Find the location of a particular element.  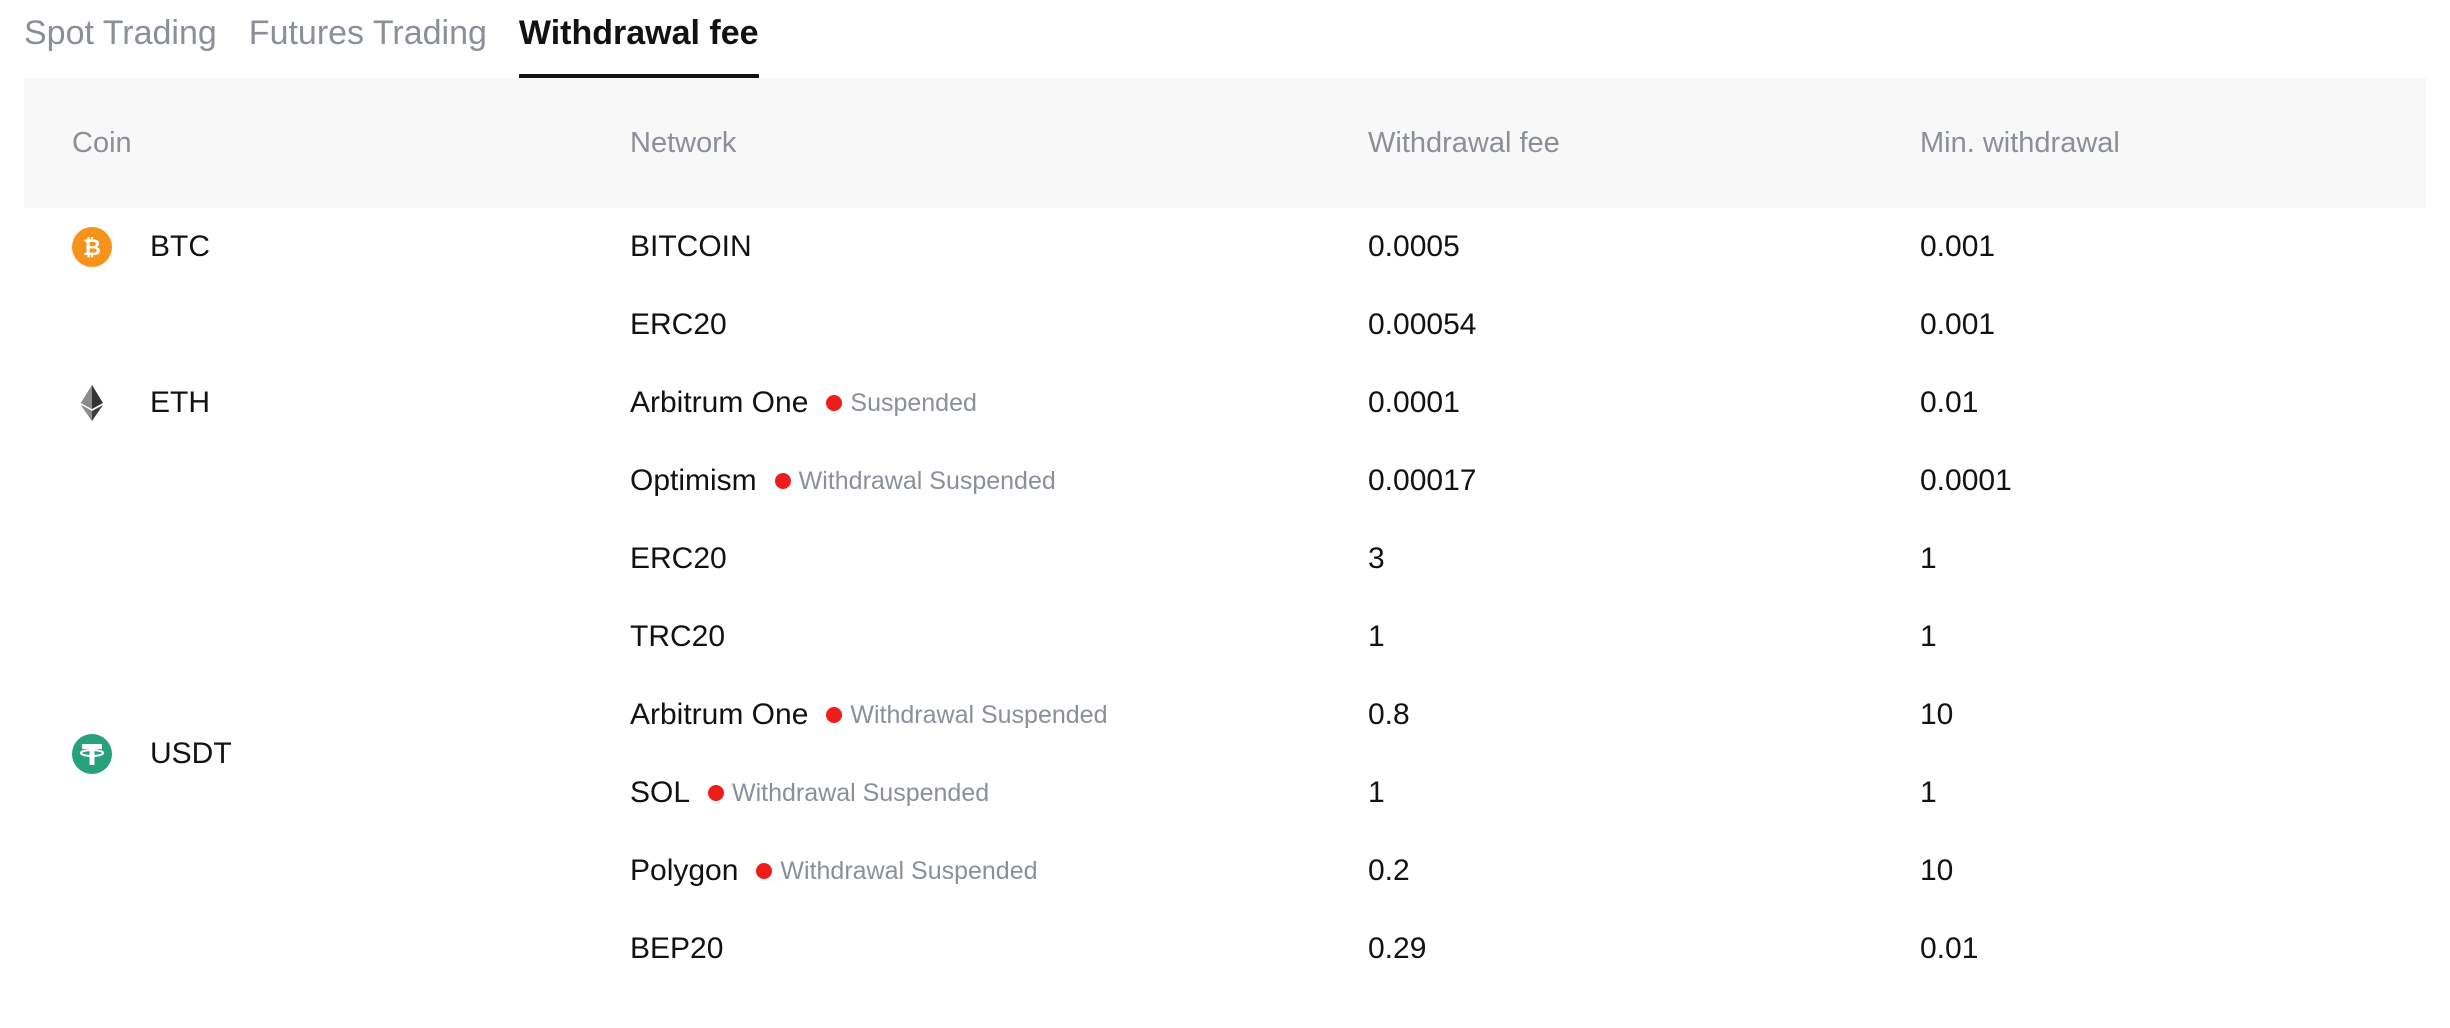

bitcoin-icon: ₿ is located at coordinates (92, 247).